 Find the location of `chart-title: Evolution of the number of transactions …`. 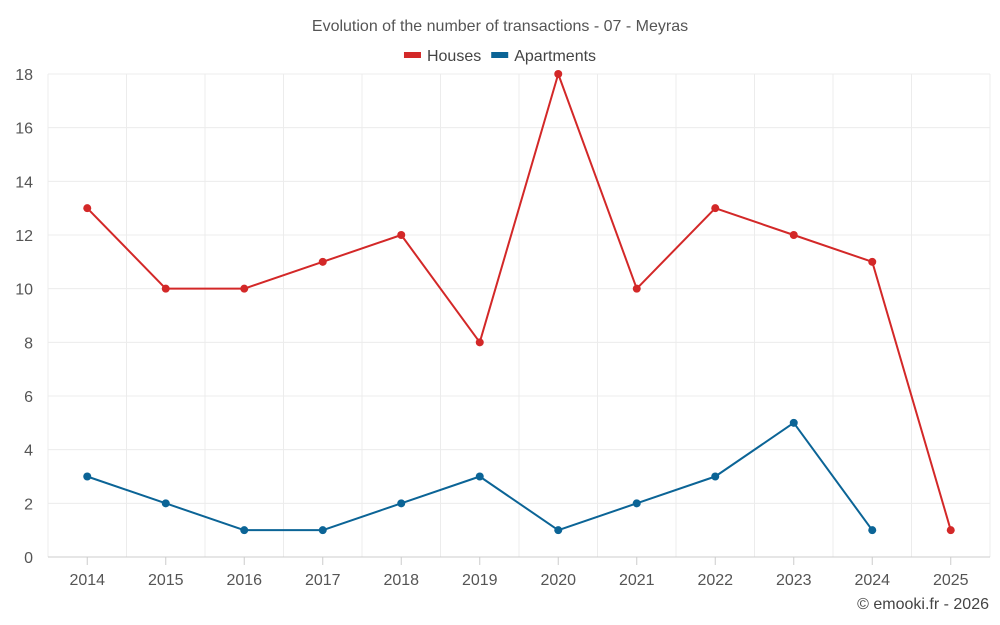

chart-title: Evolution of the number of transactions … is located at coordinates (500, 26).